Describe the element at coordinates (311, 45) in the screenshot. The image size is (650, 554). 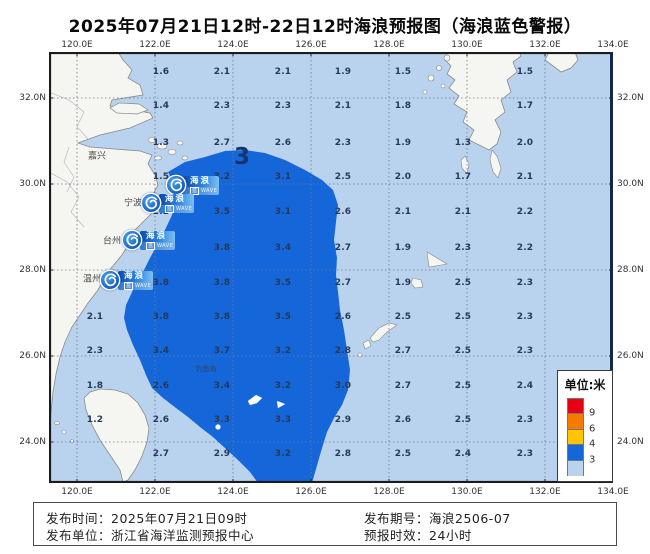
I see `lon-label-top: 126.0E` at that location.